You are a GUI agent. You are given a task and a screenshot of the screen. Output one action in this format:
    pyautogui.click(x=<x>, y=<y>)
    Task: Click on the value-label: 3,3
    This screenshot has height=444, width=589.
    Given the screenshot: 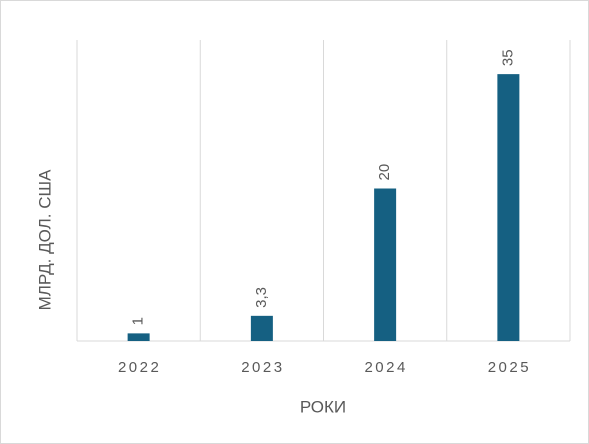 What is the action you would take?
    pyautogui.click(x=261, y=297)
    